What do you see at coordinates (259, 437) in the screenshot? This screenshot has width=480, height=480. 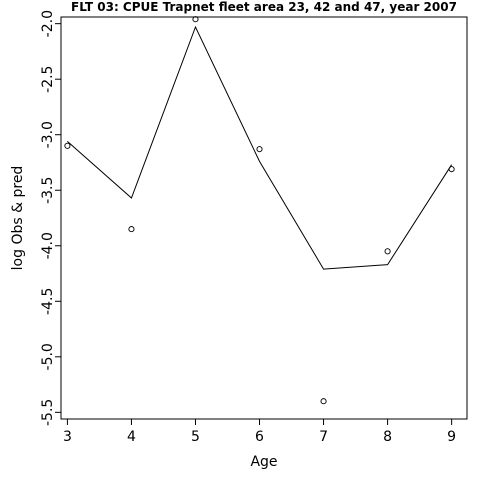 I see `x-tick-label: 6` at bounding box center [259, 437].